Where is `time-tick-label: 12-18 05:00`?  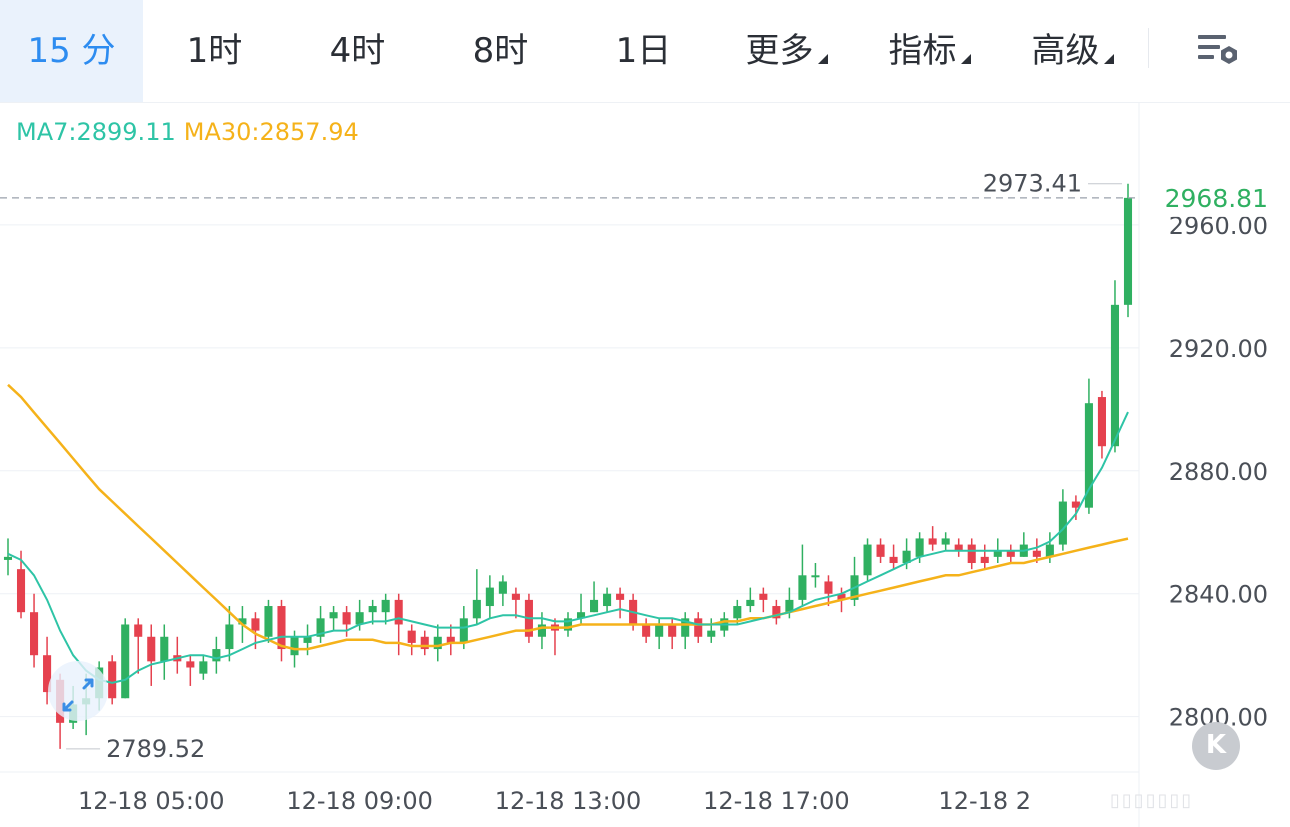
time-tick-label: 12-18 05:00 is located at coordinates (151, 801).